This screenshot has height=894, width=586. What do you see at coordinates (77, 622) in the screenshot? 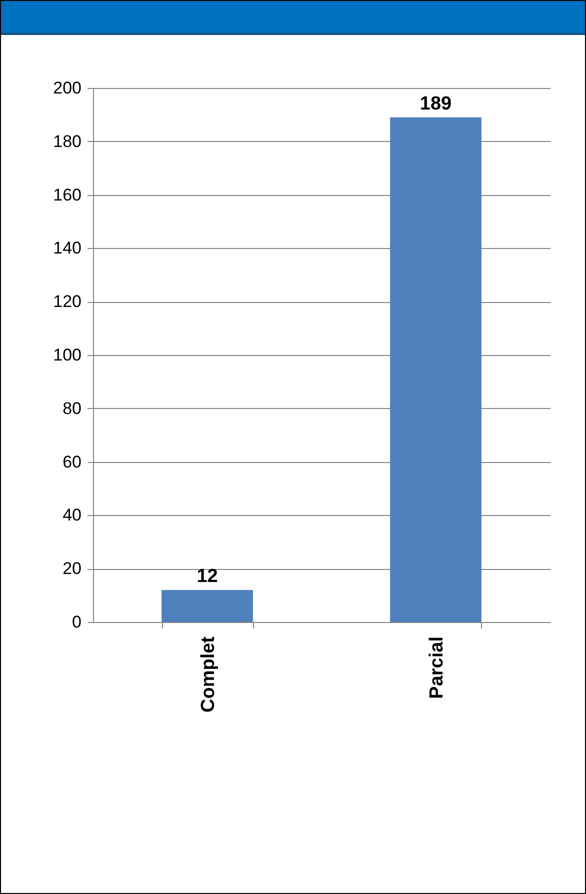
I see `y-tick-label: 0` at bounding box center [77, 622].